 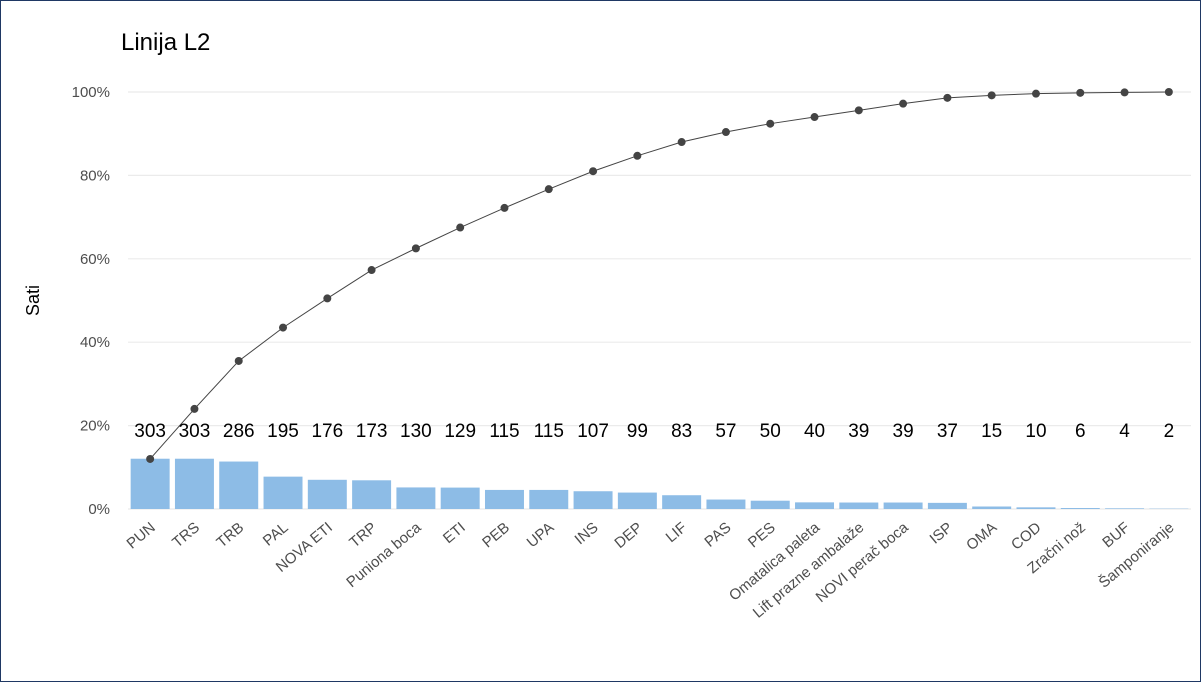 What do you see at coordinates (95, 426) in the screenshot?
I see `y-tick-label: 20%` at bounding box center [95, 426].